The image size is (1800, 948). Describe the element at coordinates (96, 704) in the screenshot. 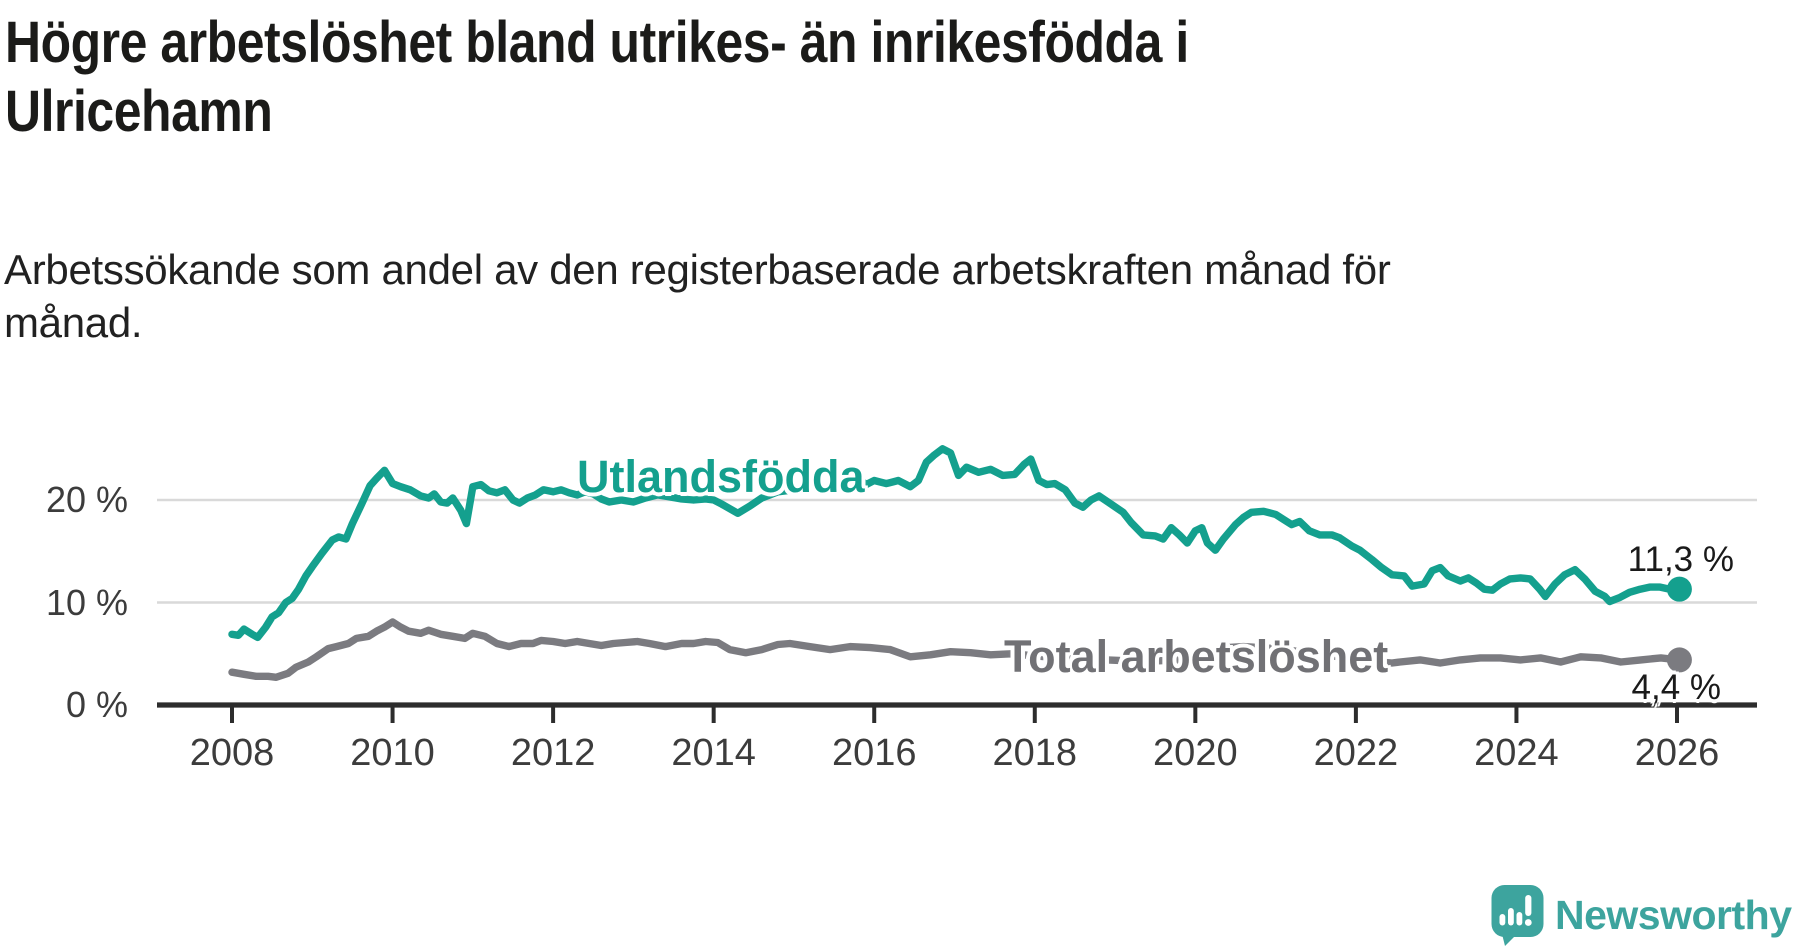

I see `y-tick-label: 0 %` at that location.